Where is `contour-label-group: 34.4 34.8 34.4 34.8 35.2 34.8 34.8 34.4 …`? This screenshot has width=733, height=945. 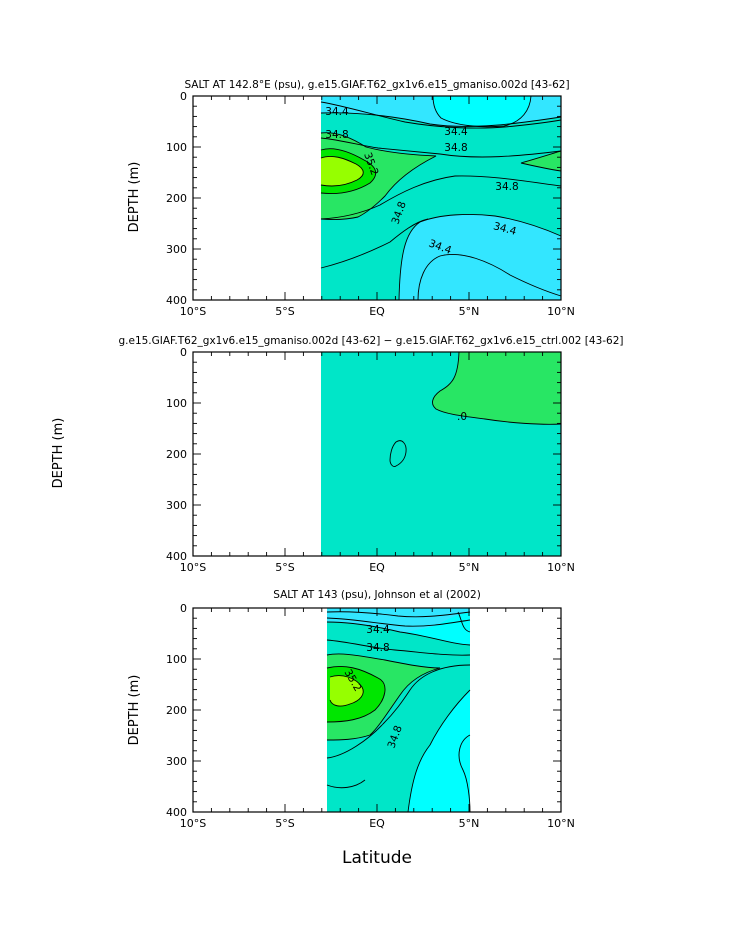
contour-label-group: 34.4 34.8 34.4 34.8 35.2 34.8 34.8 34.4 … is located at coordinates (421, 181).